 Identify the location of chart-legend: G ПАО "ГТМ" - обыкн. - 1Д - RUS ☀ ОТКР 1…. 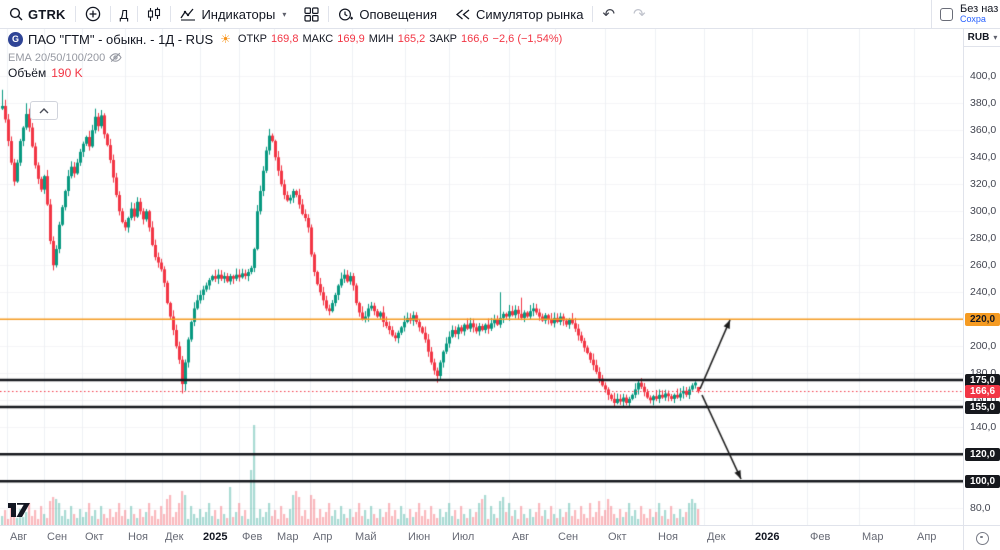
(285, 55).